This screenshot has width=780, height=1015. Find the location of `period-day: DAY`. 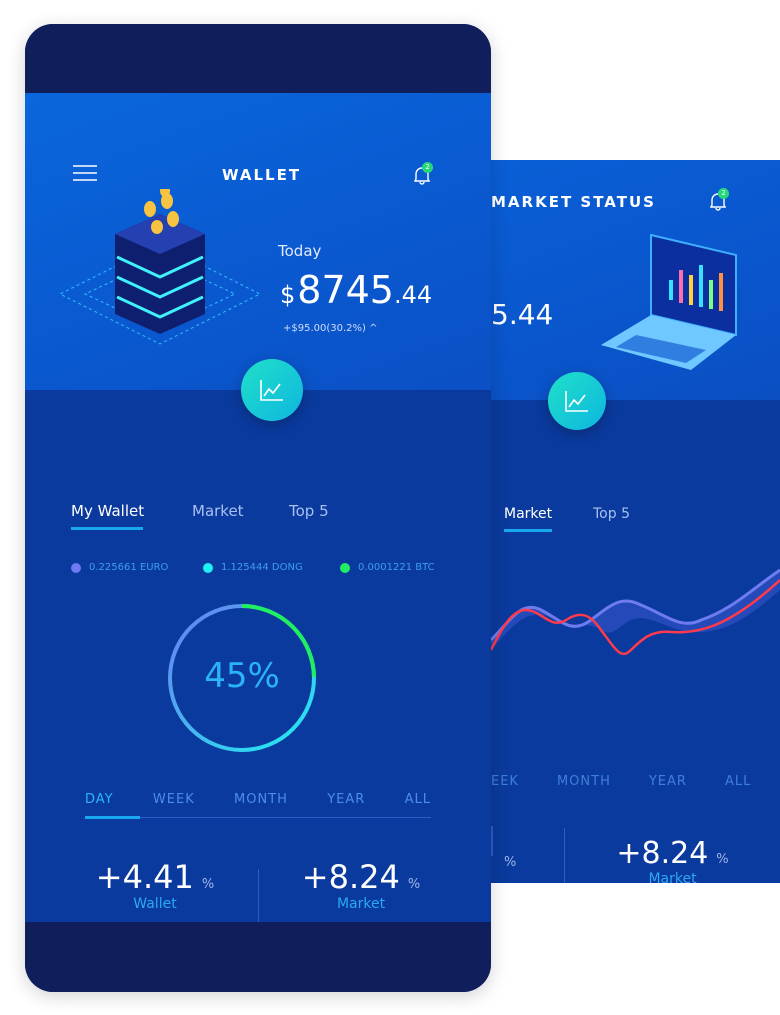

period-day: DAY is located at coordinates (99, 799).